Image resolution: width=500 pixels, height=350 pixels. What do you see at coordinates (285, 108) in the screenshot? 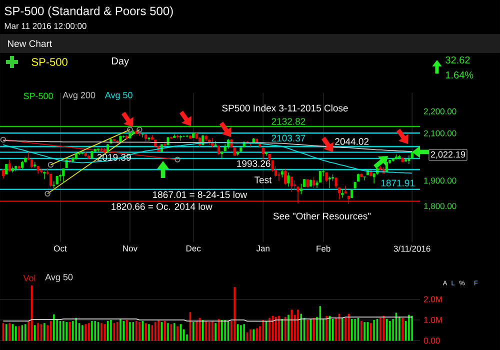
I see `annotation: SP500 Index 3-11-2015 Close` at bounding box center [285, 108].